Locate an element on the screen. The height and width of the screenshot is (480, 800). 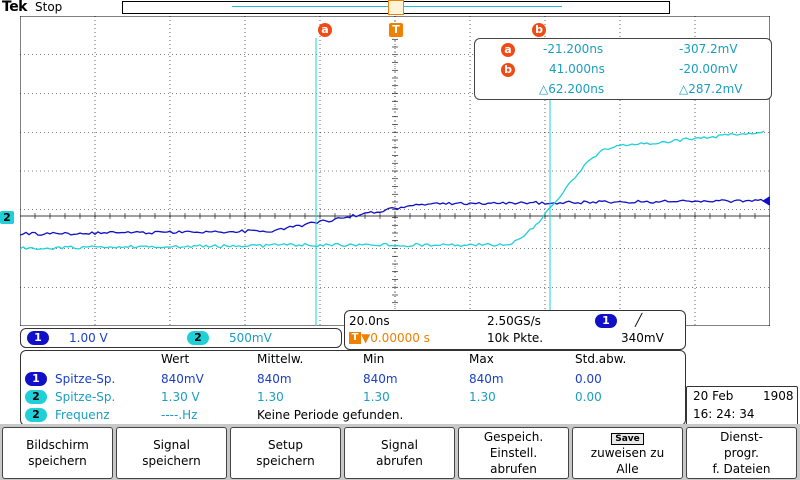
file-utilities-line1: Dienst- is located at coordinates (741, 437).